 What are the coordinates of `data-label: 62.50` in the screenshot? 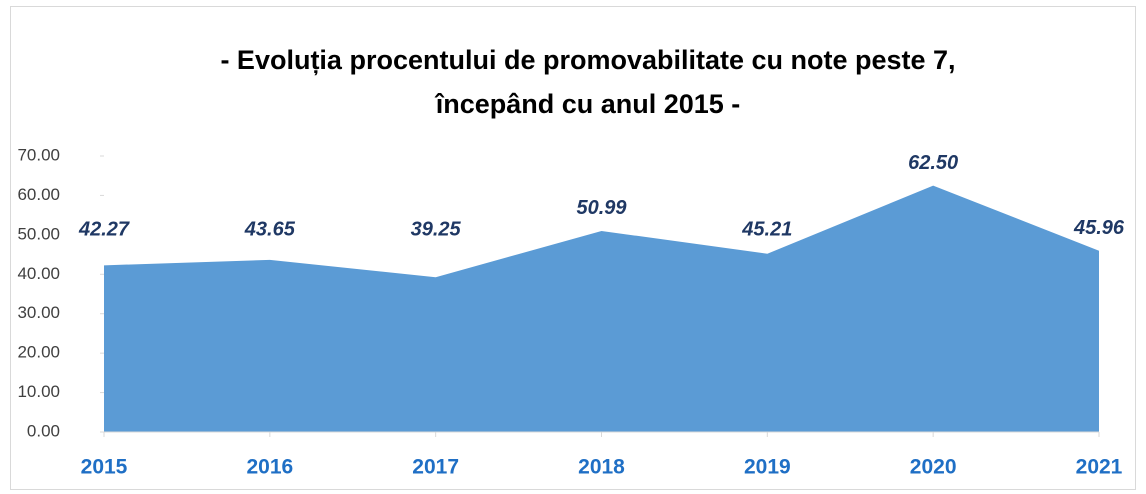 It's located at (933, 163).